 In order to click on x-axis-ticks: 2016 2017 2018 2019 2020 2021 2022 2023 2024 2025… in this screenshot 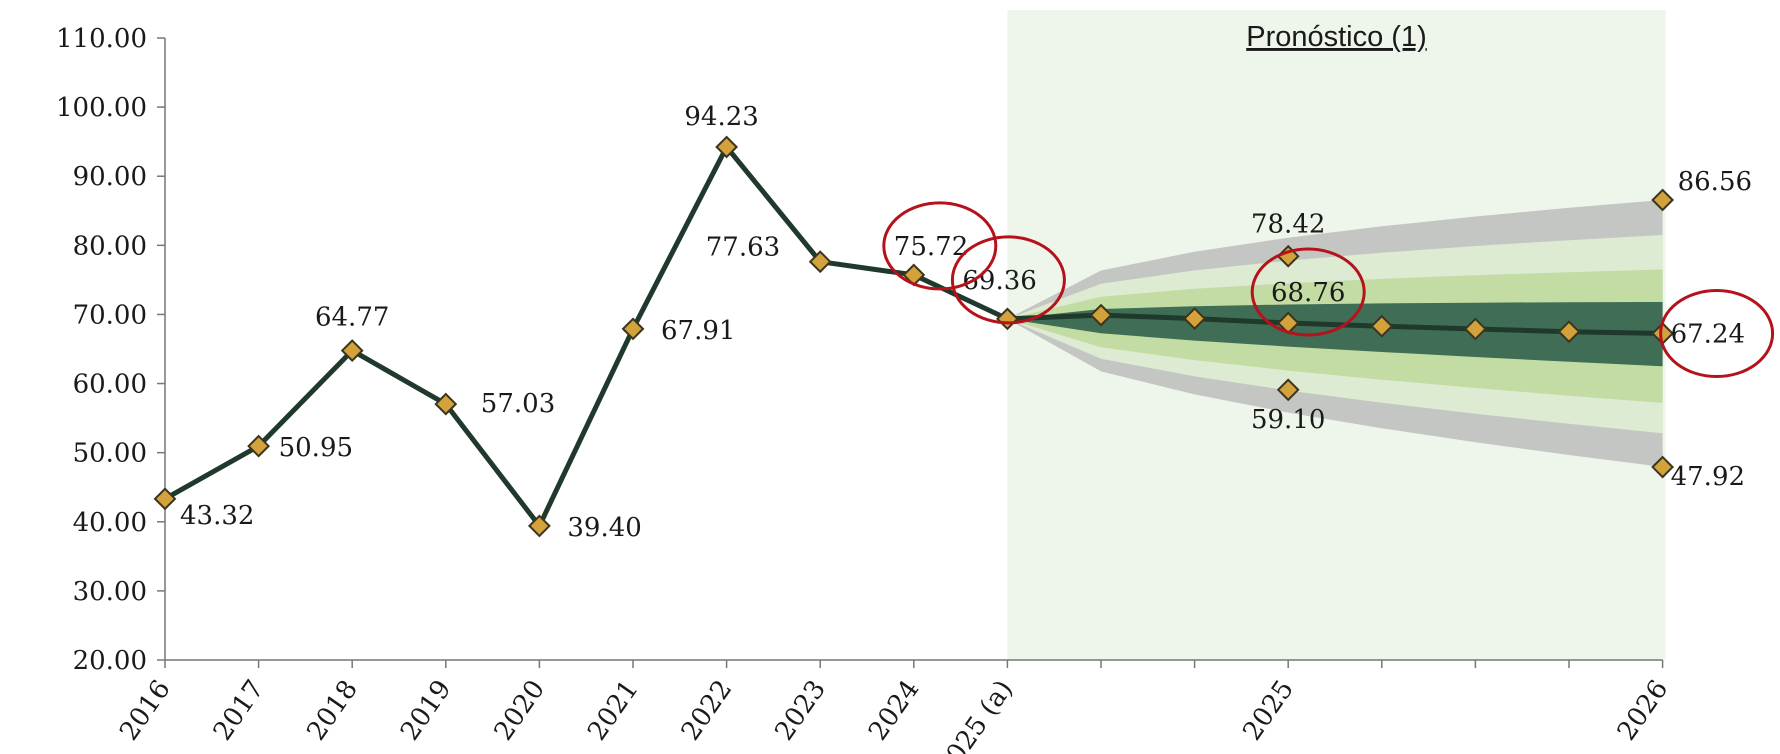, I will do `click(894, 707)`.